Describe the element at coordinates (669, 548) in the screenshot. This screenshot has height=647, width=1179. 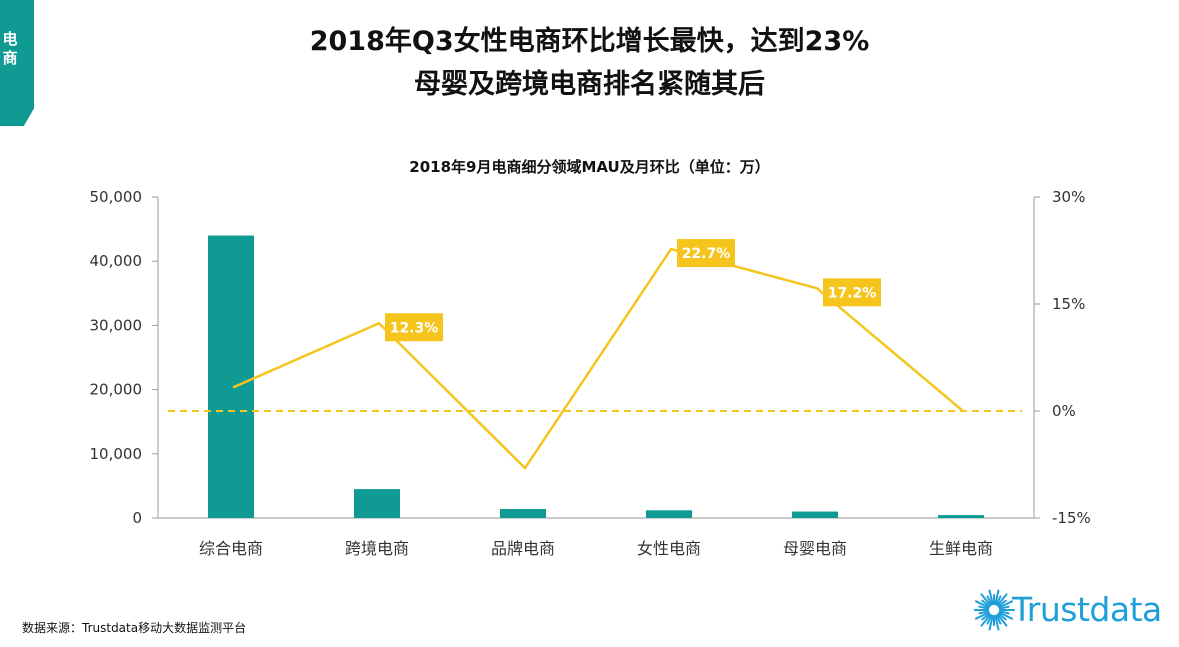
I see `x-category-label: 女性电商` at that location.